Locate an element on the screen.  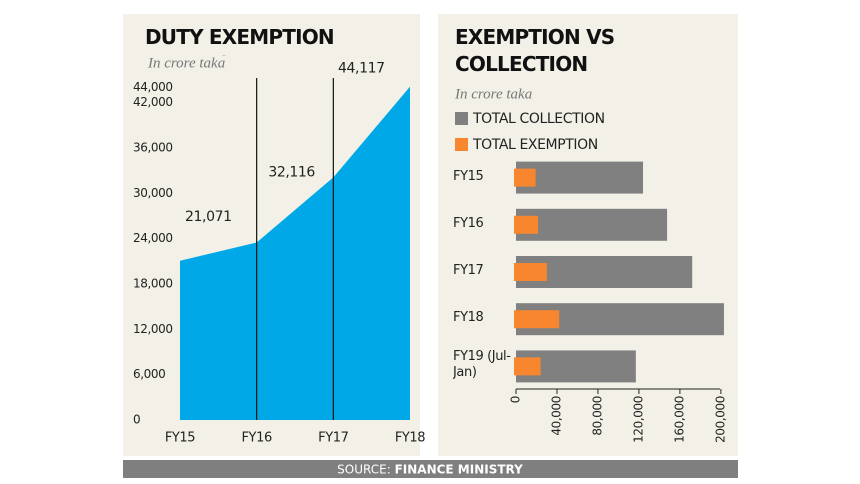
y-tick-label-wrap: FY16 is located at coordinates (468, 223).